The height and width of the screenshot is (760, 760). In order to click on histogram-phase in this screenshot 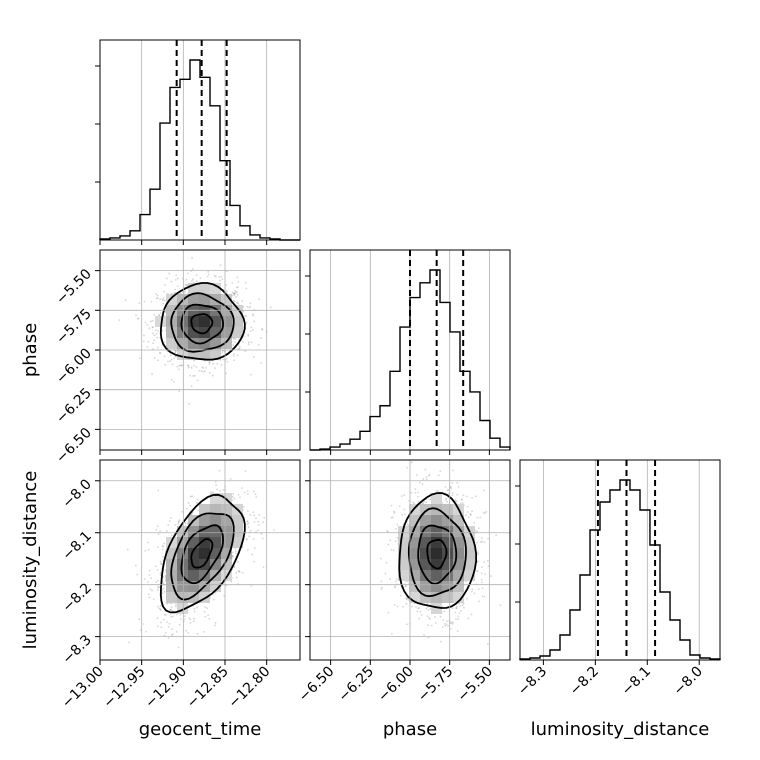, I will do `click(410, 360)`.